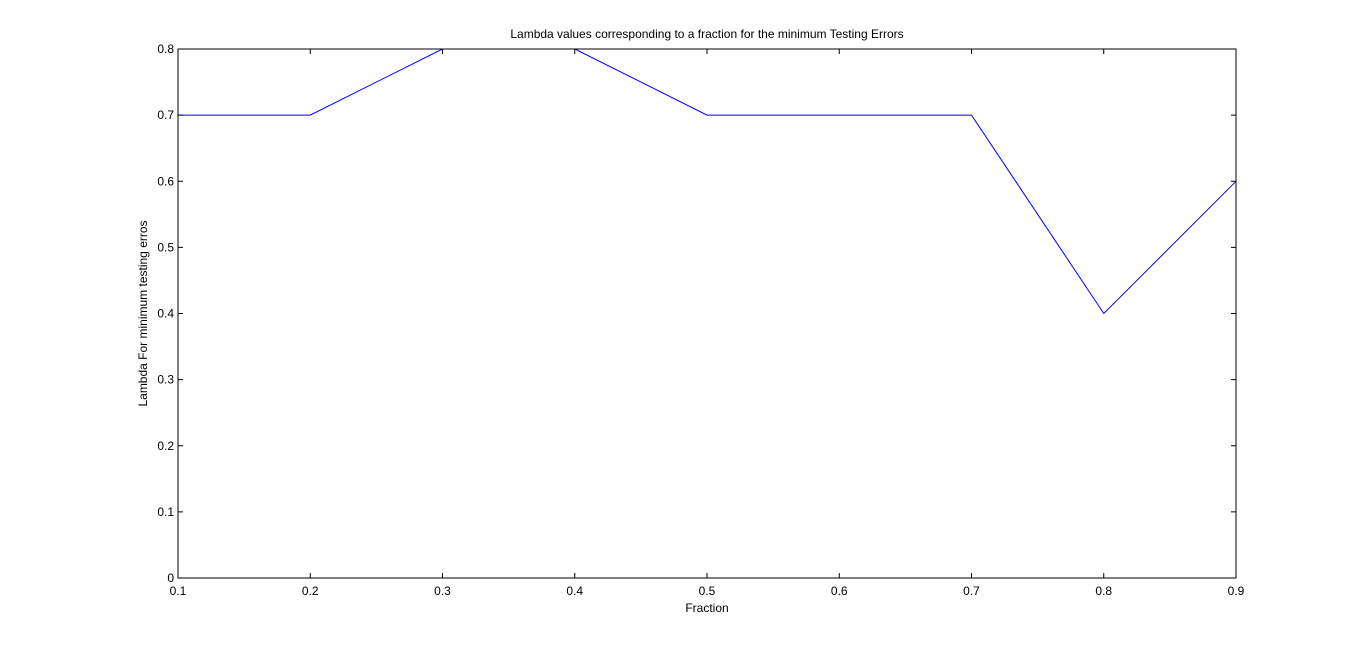  What do you see at coordinates (971, 591) in the screenshot?
I see `x-tick-label: 0.7` at bounding box center [971, 591].